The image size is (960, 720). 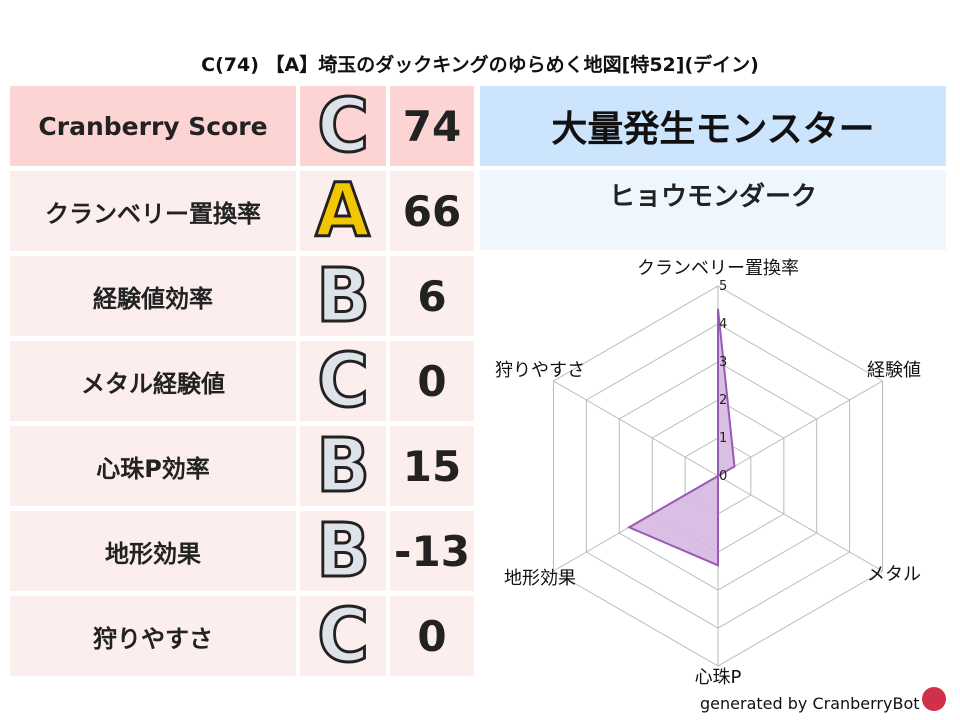 I want to click on cranberrybot-logo-icon, so click(x=934, y=699).